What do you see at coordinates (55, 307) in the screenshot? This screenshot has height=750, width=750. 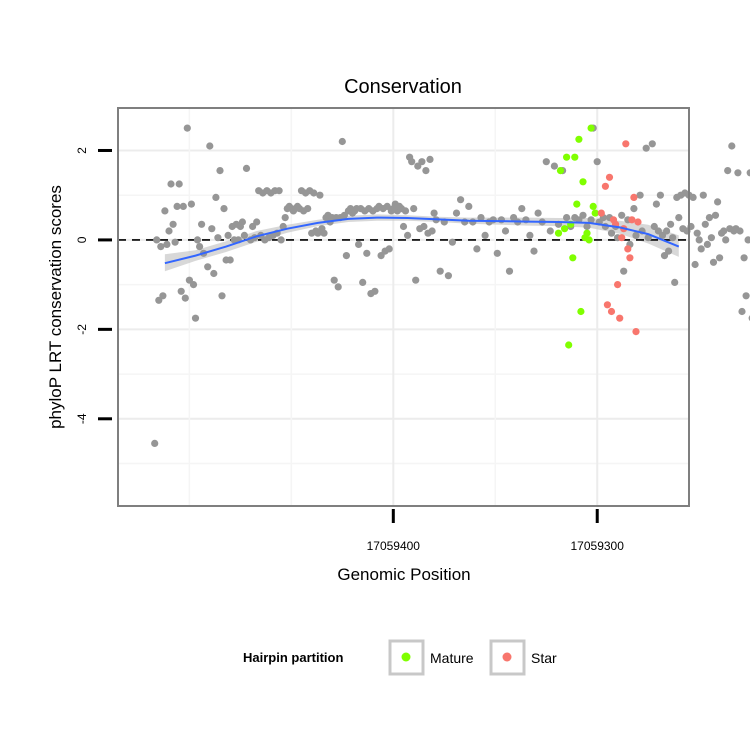 I see `y-axis-title: phyloP LRT conservation scores` at bounding box center [55, 307].